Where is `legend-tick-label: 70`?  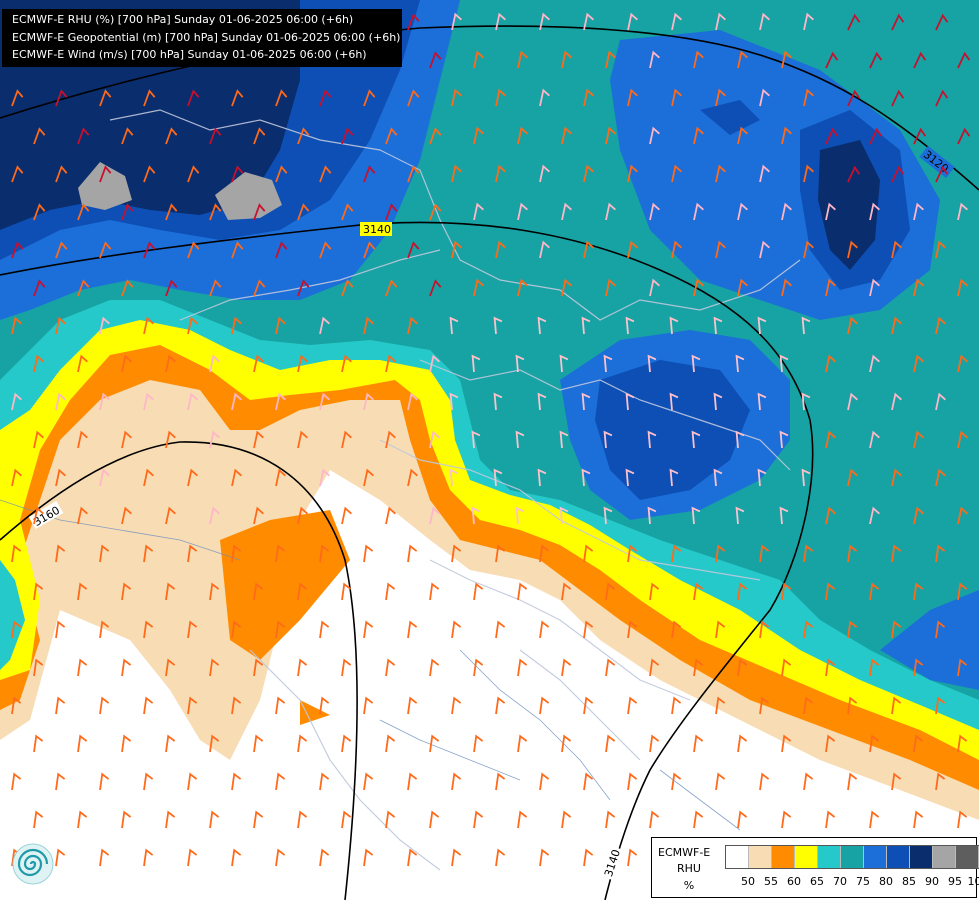
legend-tick-label: 70 is located at coordinates (840, 881).